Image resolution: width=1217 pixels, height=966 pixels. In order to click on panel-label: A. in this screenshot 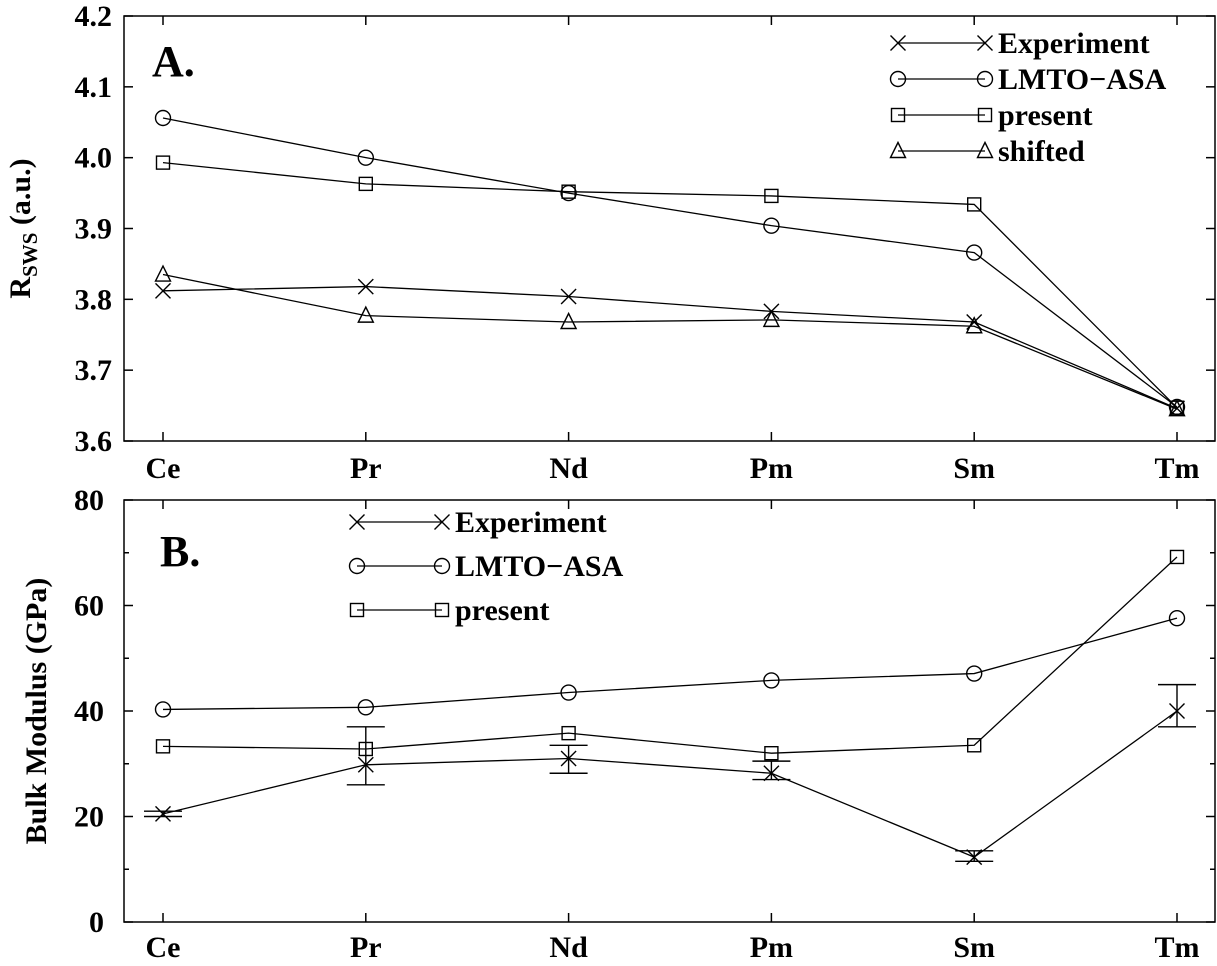, I will do `click(173, 61)`.